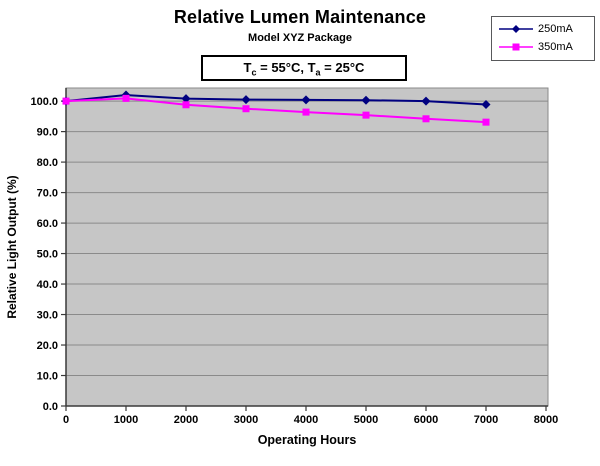 This screenshot has width=600, height=466. Describe the element at coordinates (47, 377) in the screenshot. I see `y-tick-label: 10.0` at that location.